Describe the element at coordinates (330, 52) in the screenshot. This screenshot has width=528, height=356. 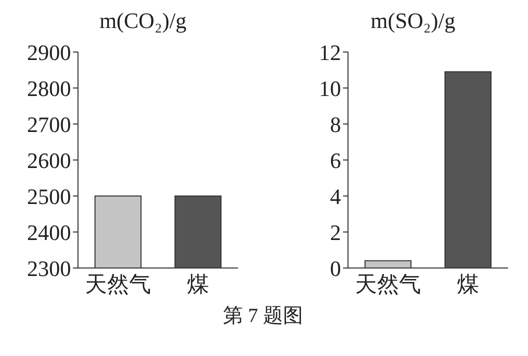
I see `y-tick-label: 12` at that location.